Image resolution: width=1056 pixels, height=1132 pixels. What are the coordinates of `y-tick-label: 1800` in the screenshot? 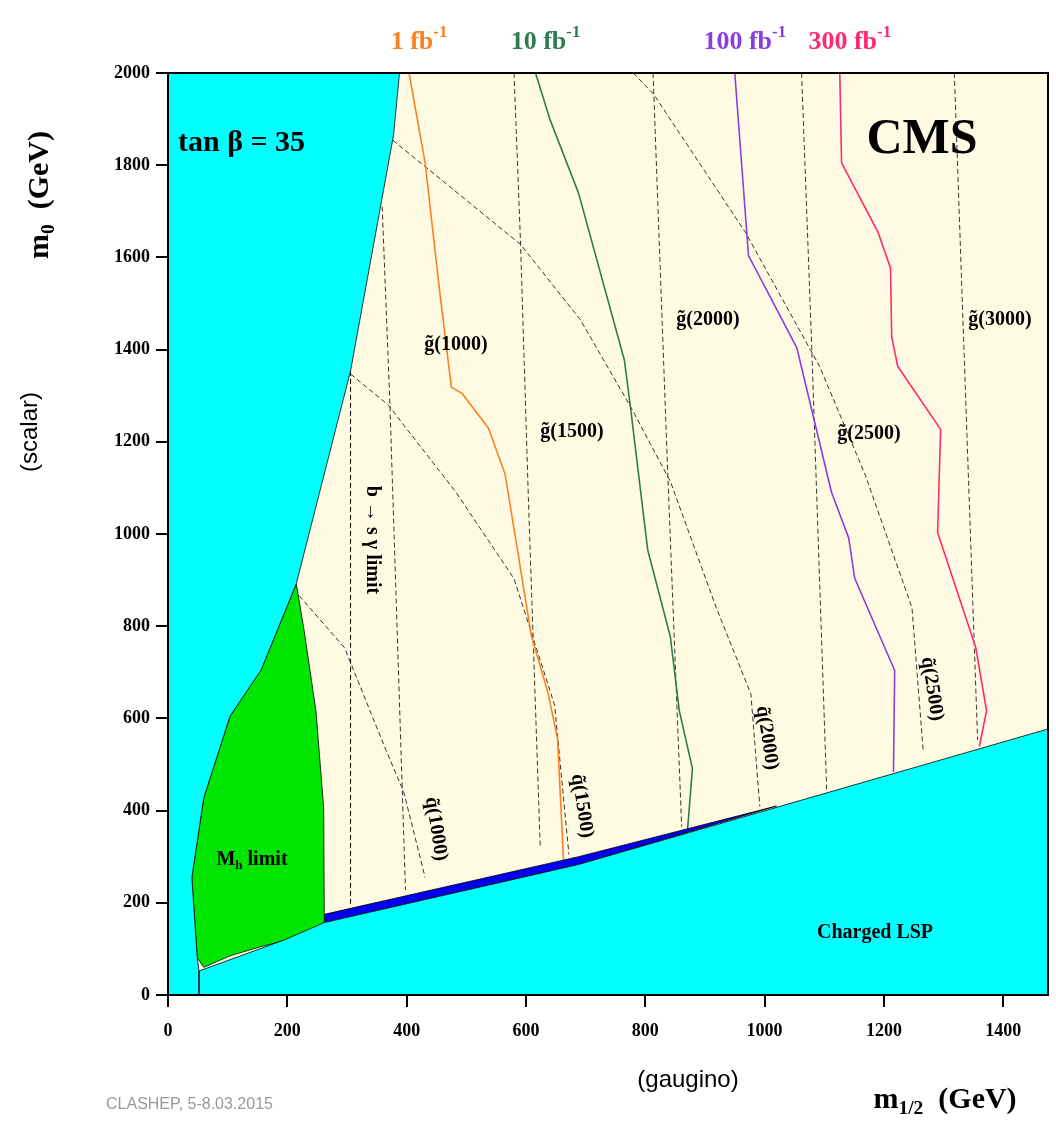 It's located at (132, 163).